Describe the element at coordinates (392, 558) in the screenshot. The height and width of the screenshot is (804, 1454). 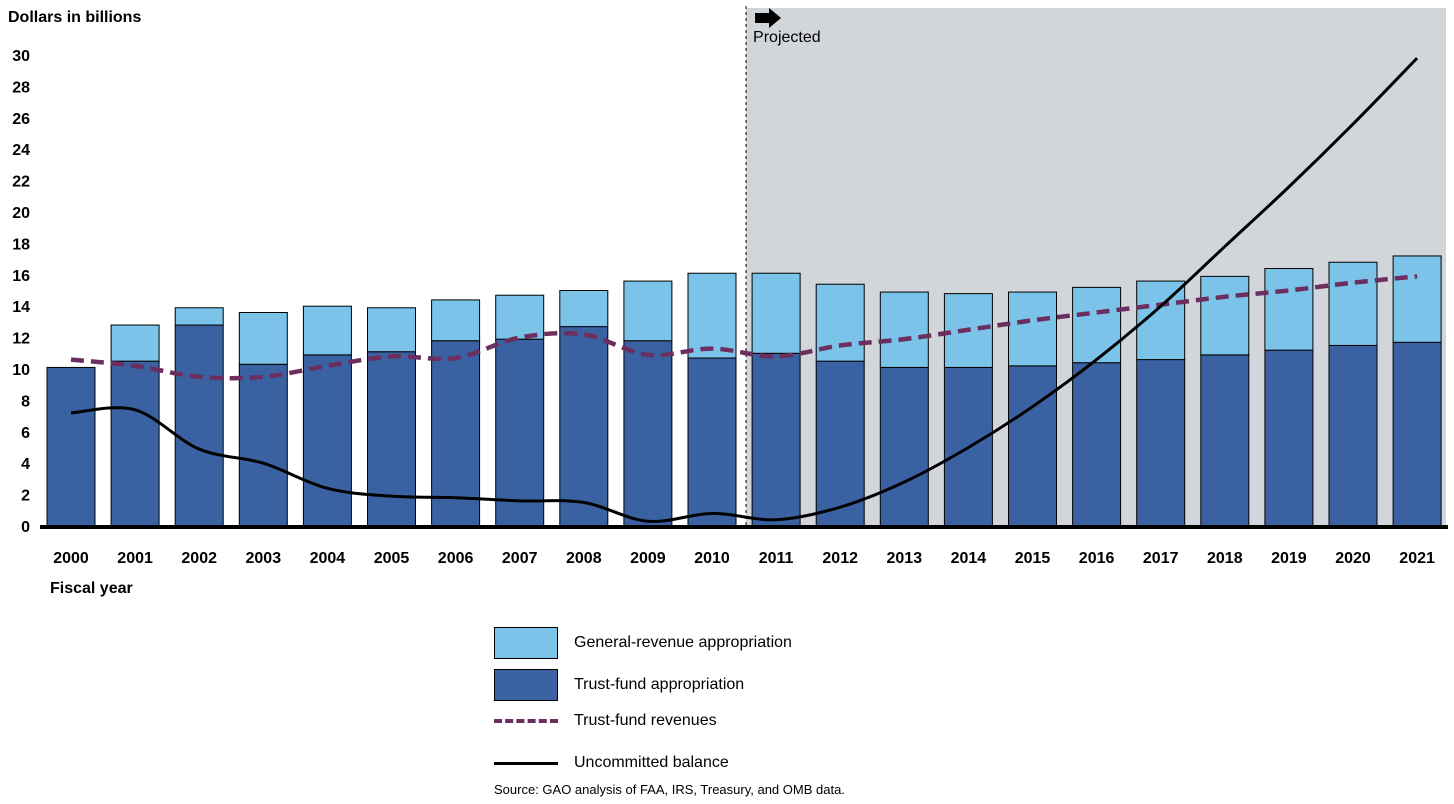
I see `x-tick-label: 2005` at that location.